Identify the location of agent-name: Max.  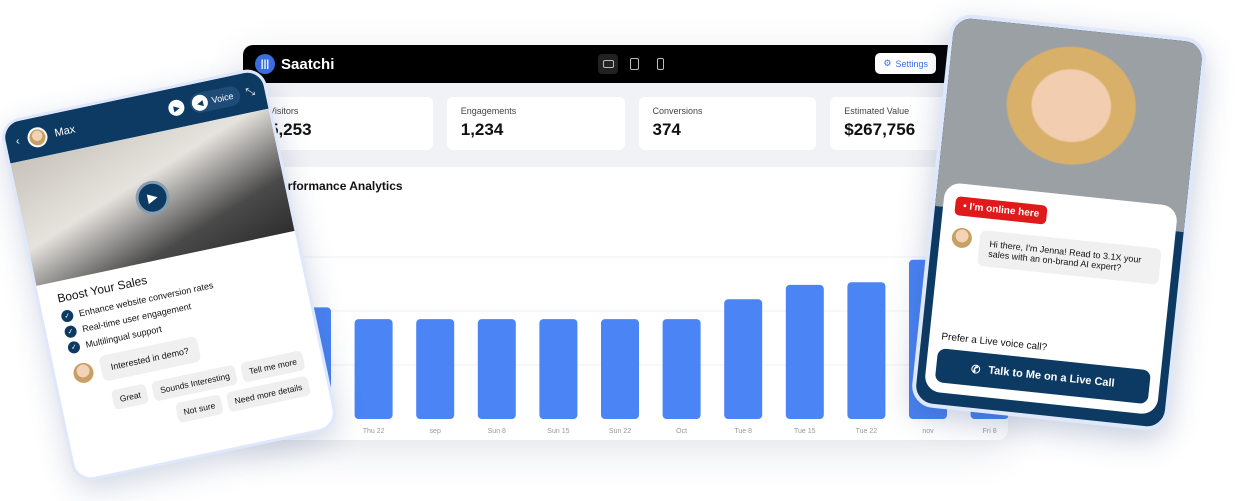
(65, 131).